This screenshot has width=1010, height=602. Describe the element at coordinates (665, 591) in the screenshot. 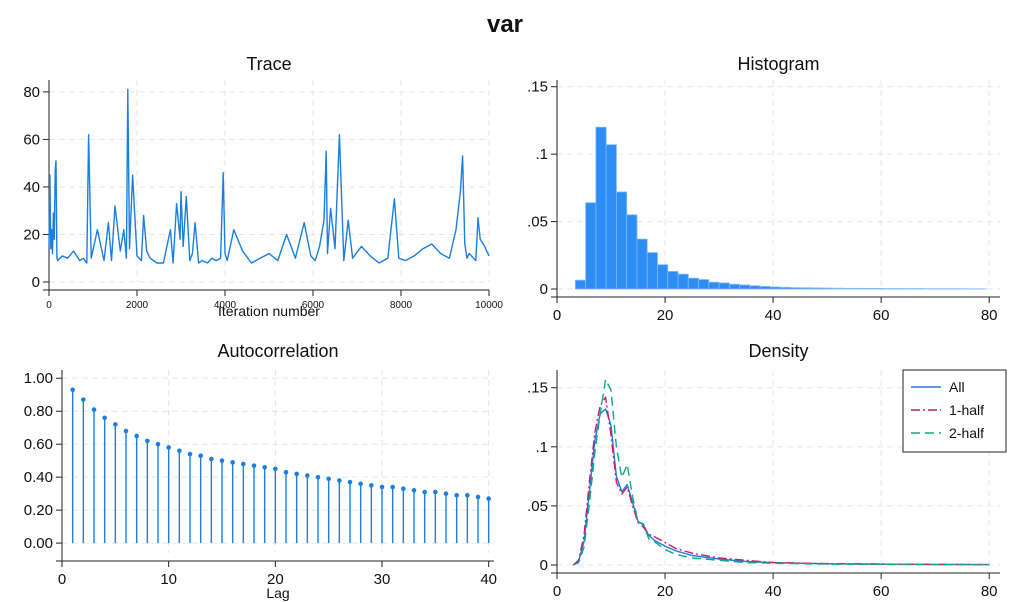

I see `density-xtick-label-1: 20` at that location.